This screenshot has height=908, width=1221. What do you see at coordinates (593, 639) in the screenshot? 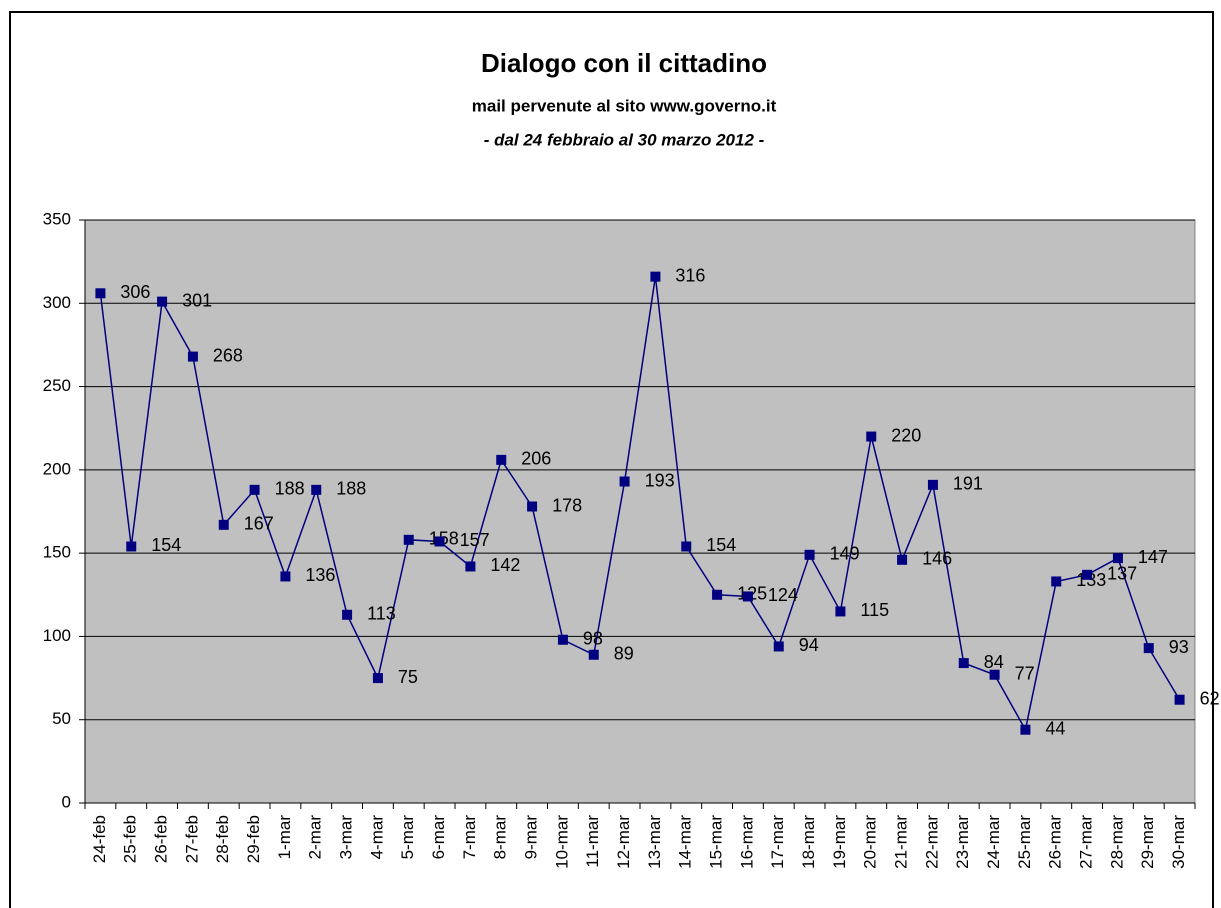
I see `data-label: 98` at bounding box center [593, 639].